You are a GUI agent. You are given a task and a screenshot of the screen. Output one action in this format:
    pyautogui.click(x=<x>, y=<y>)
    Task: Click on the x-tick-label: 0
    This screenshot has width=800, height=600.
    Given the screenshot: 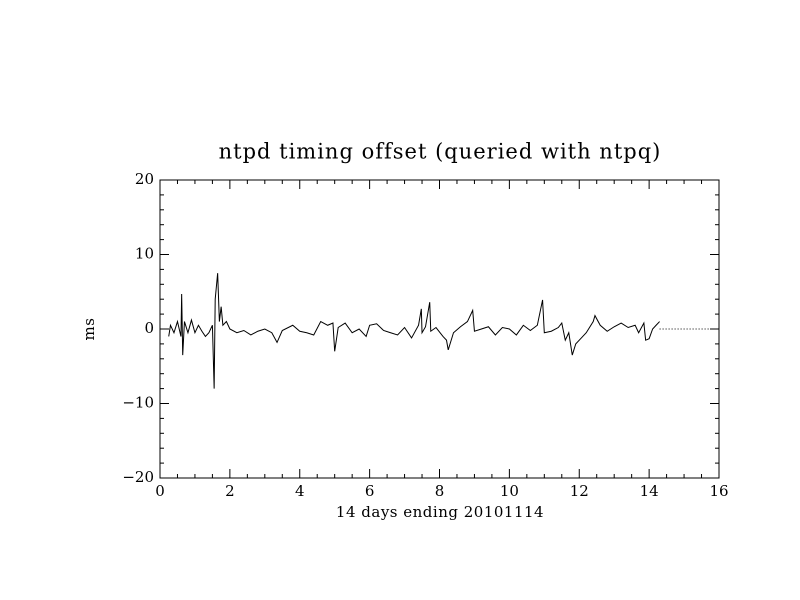 What is the action you would take?
    pyautogui.click(x=160, y=491)
    